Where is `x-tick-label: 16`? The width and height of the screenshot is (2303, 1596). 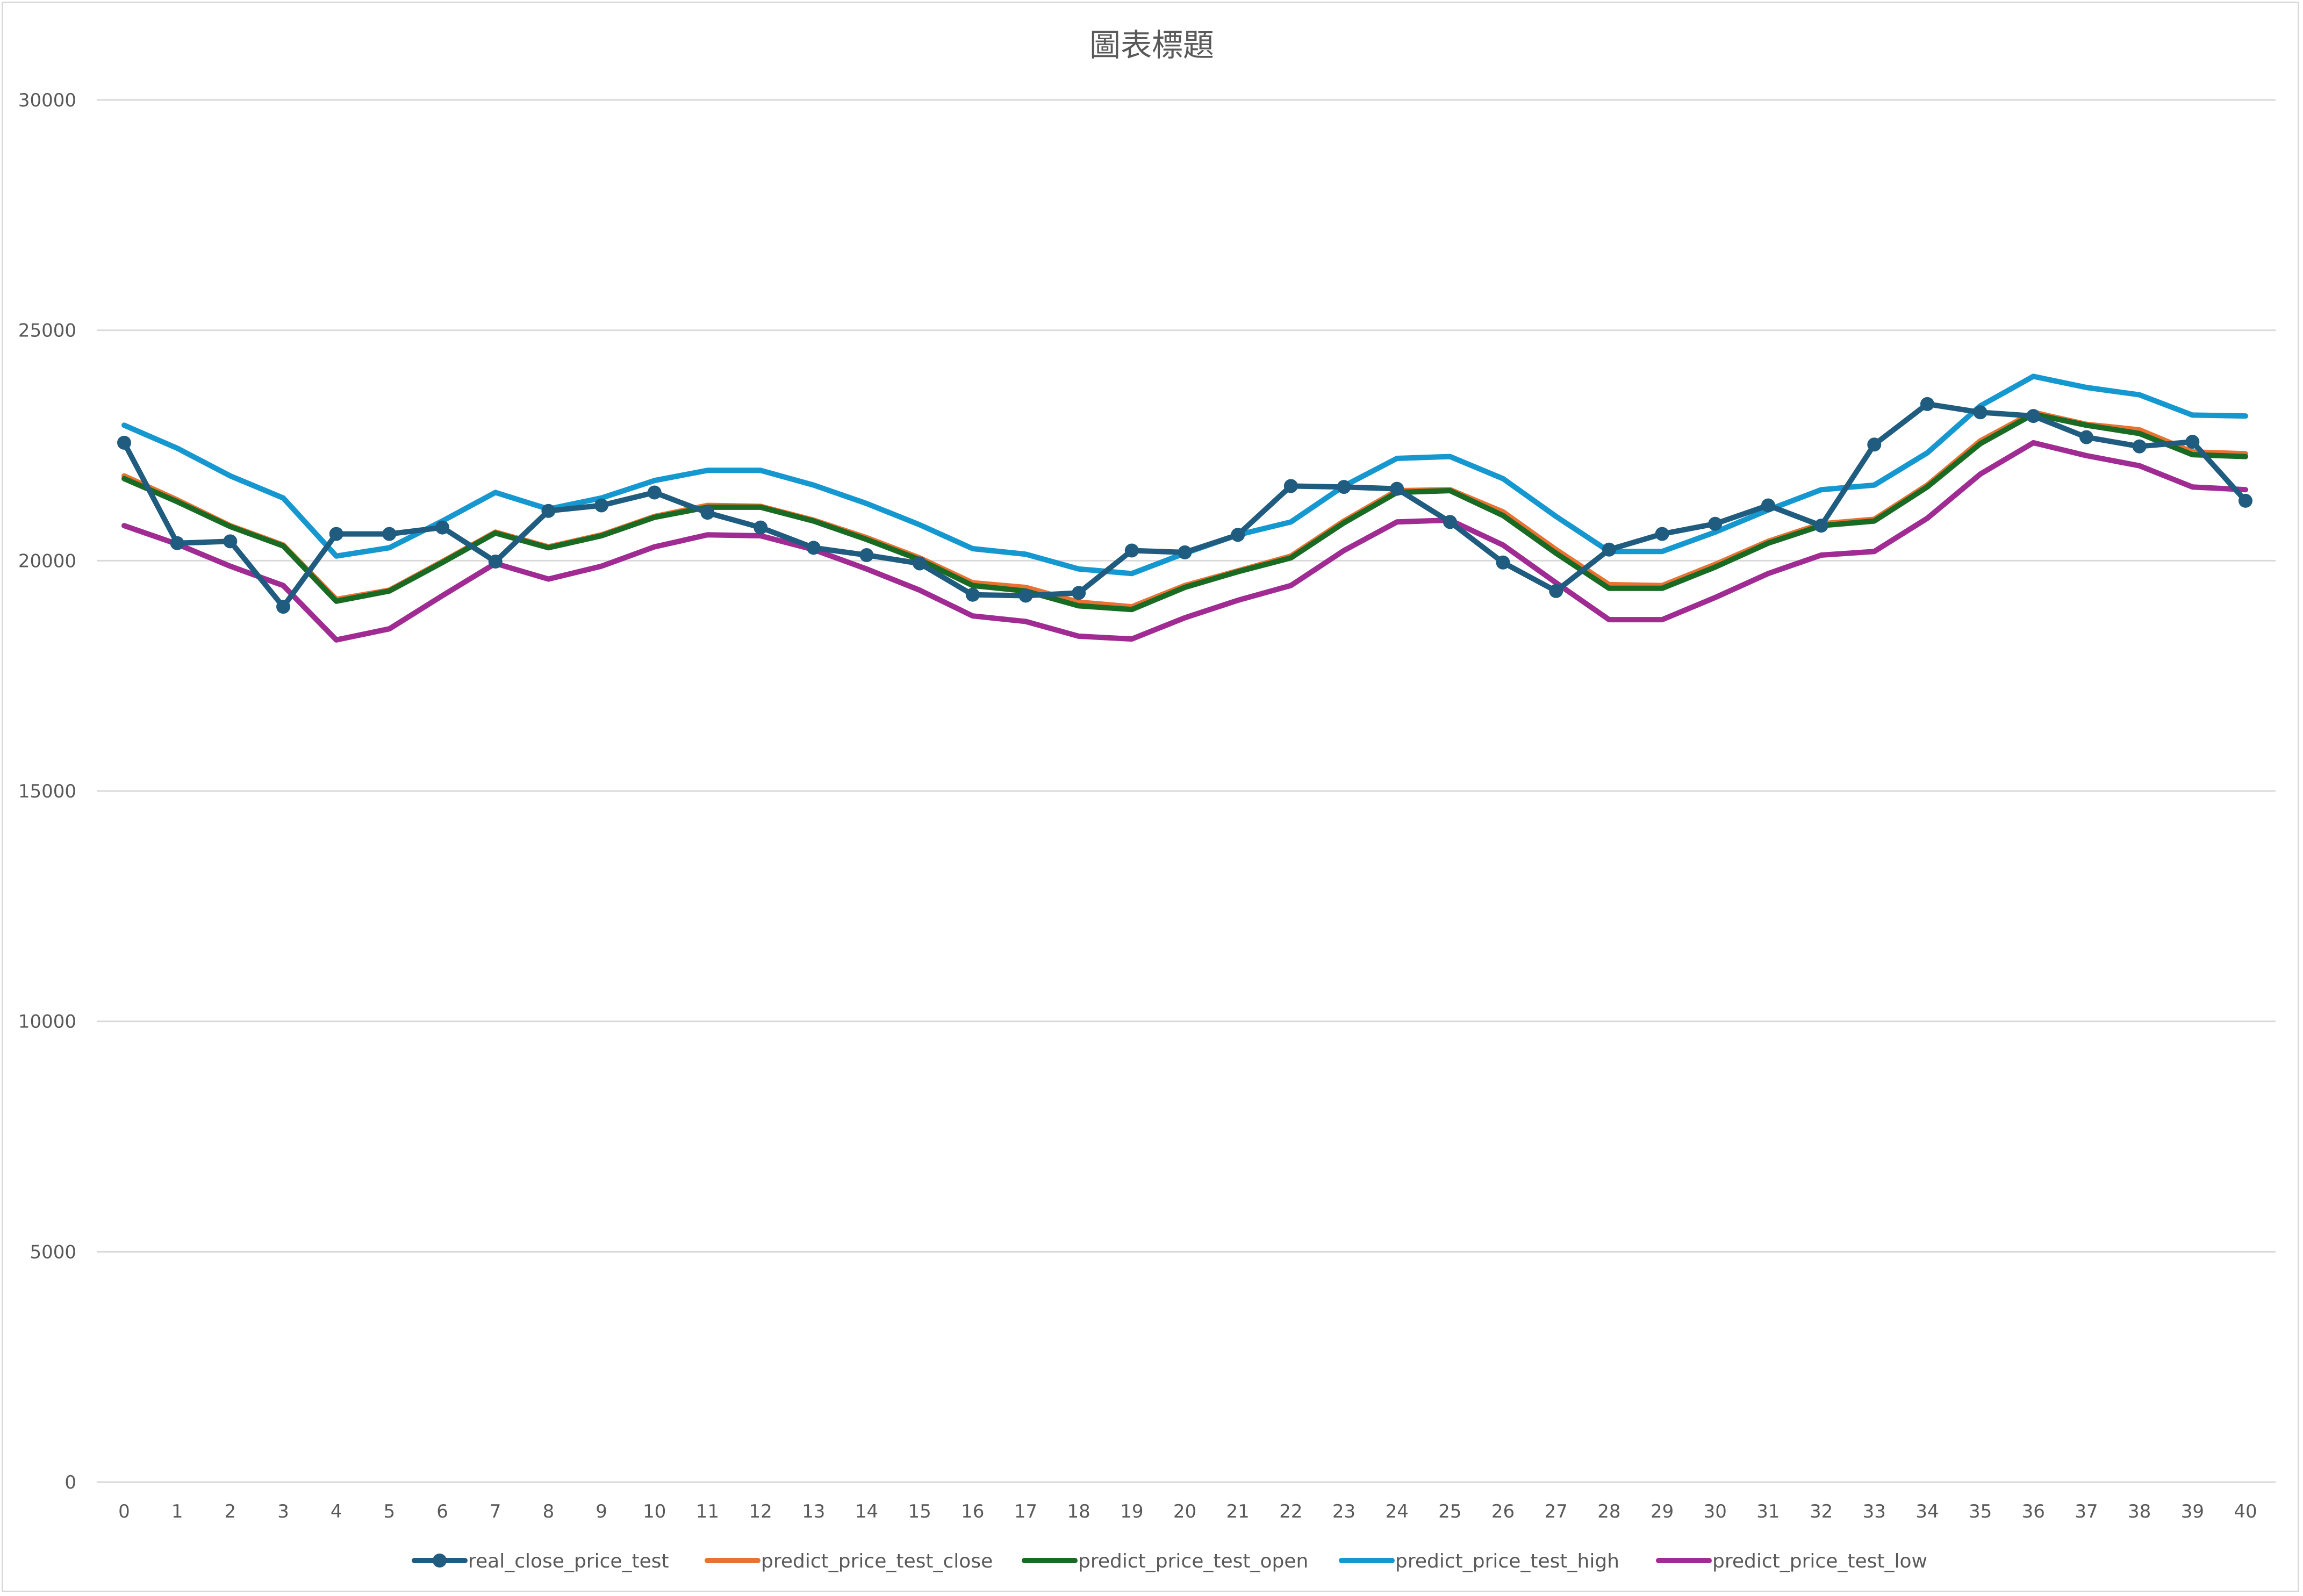
x-tick-label: 16 is located at coordinates (973, 1511).